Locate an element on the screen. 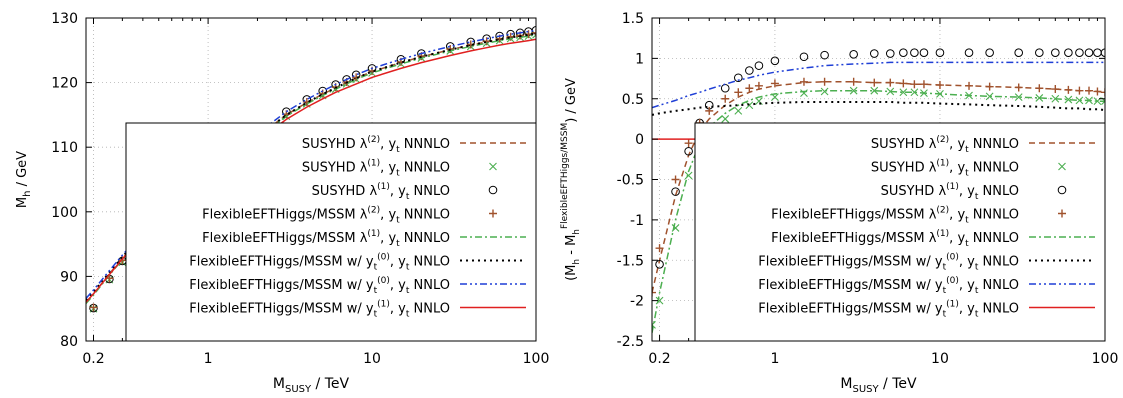 The image size is (1123, 398). y-tick-label: 120 is located at coordinates (64, 84).